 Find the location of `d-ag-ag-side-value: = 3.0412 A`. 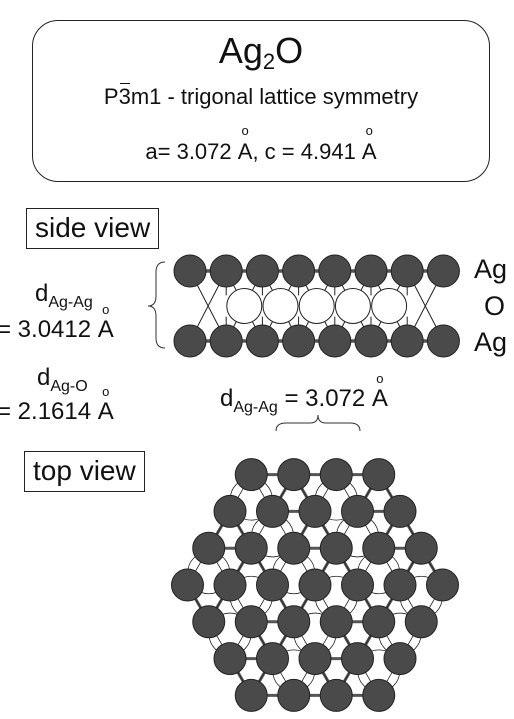

d-ag-ag-side-value: = 3.0412 A is located at coordinates (57, 330).